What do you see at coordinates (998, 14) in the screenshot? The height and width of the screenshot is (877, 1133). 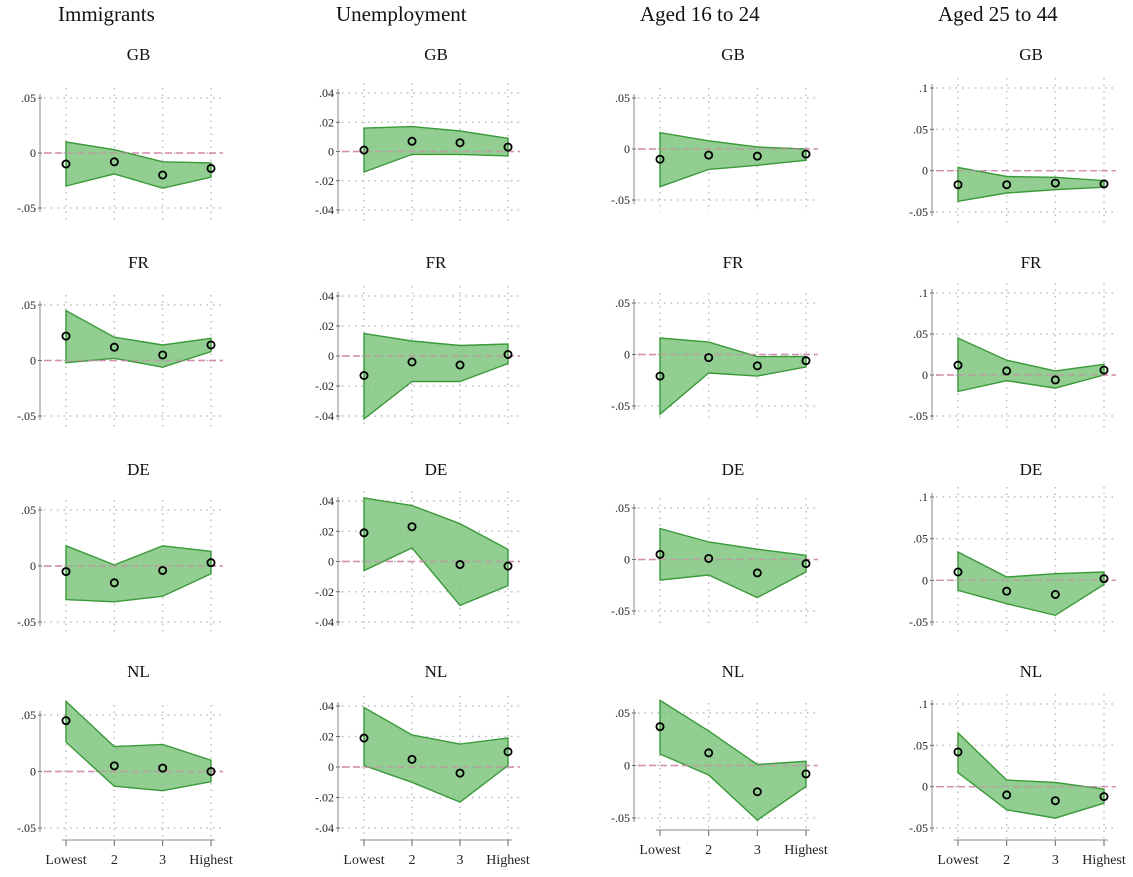 I see `col-title-3: Aged 25 to 44` at bounding box center [998, 14].